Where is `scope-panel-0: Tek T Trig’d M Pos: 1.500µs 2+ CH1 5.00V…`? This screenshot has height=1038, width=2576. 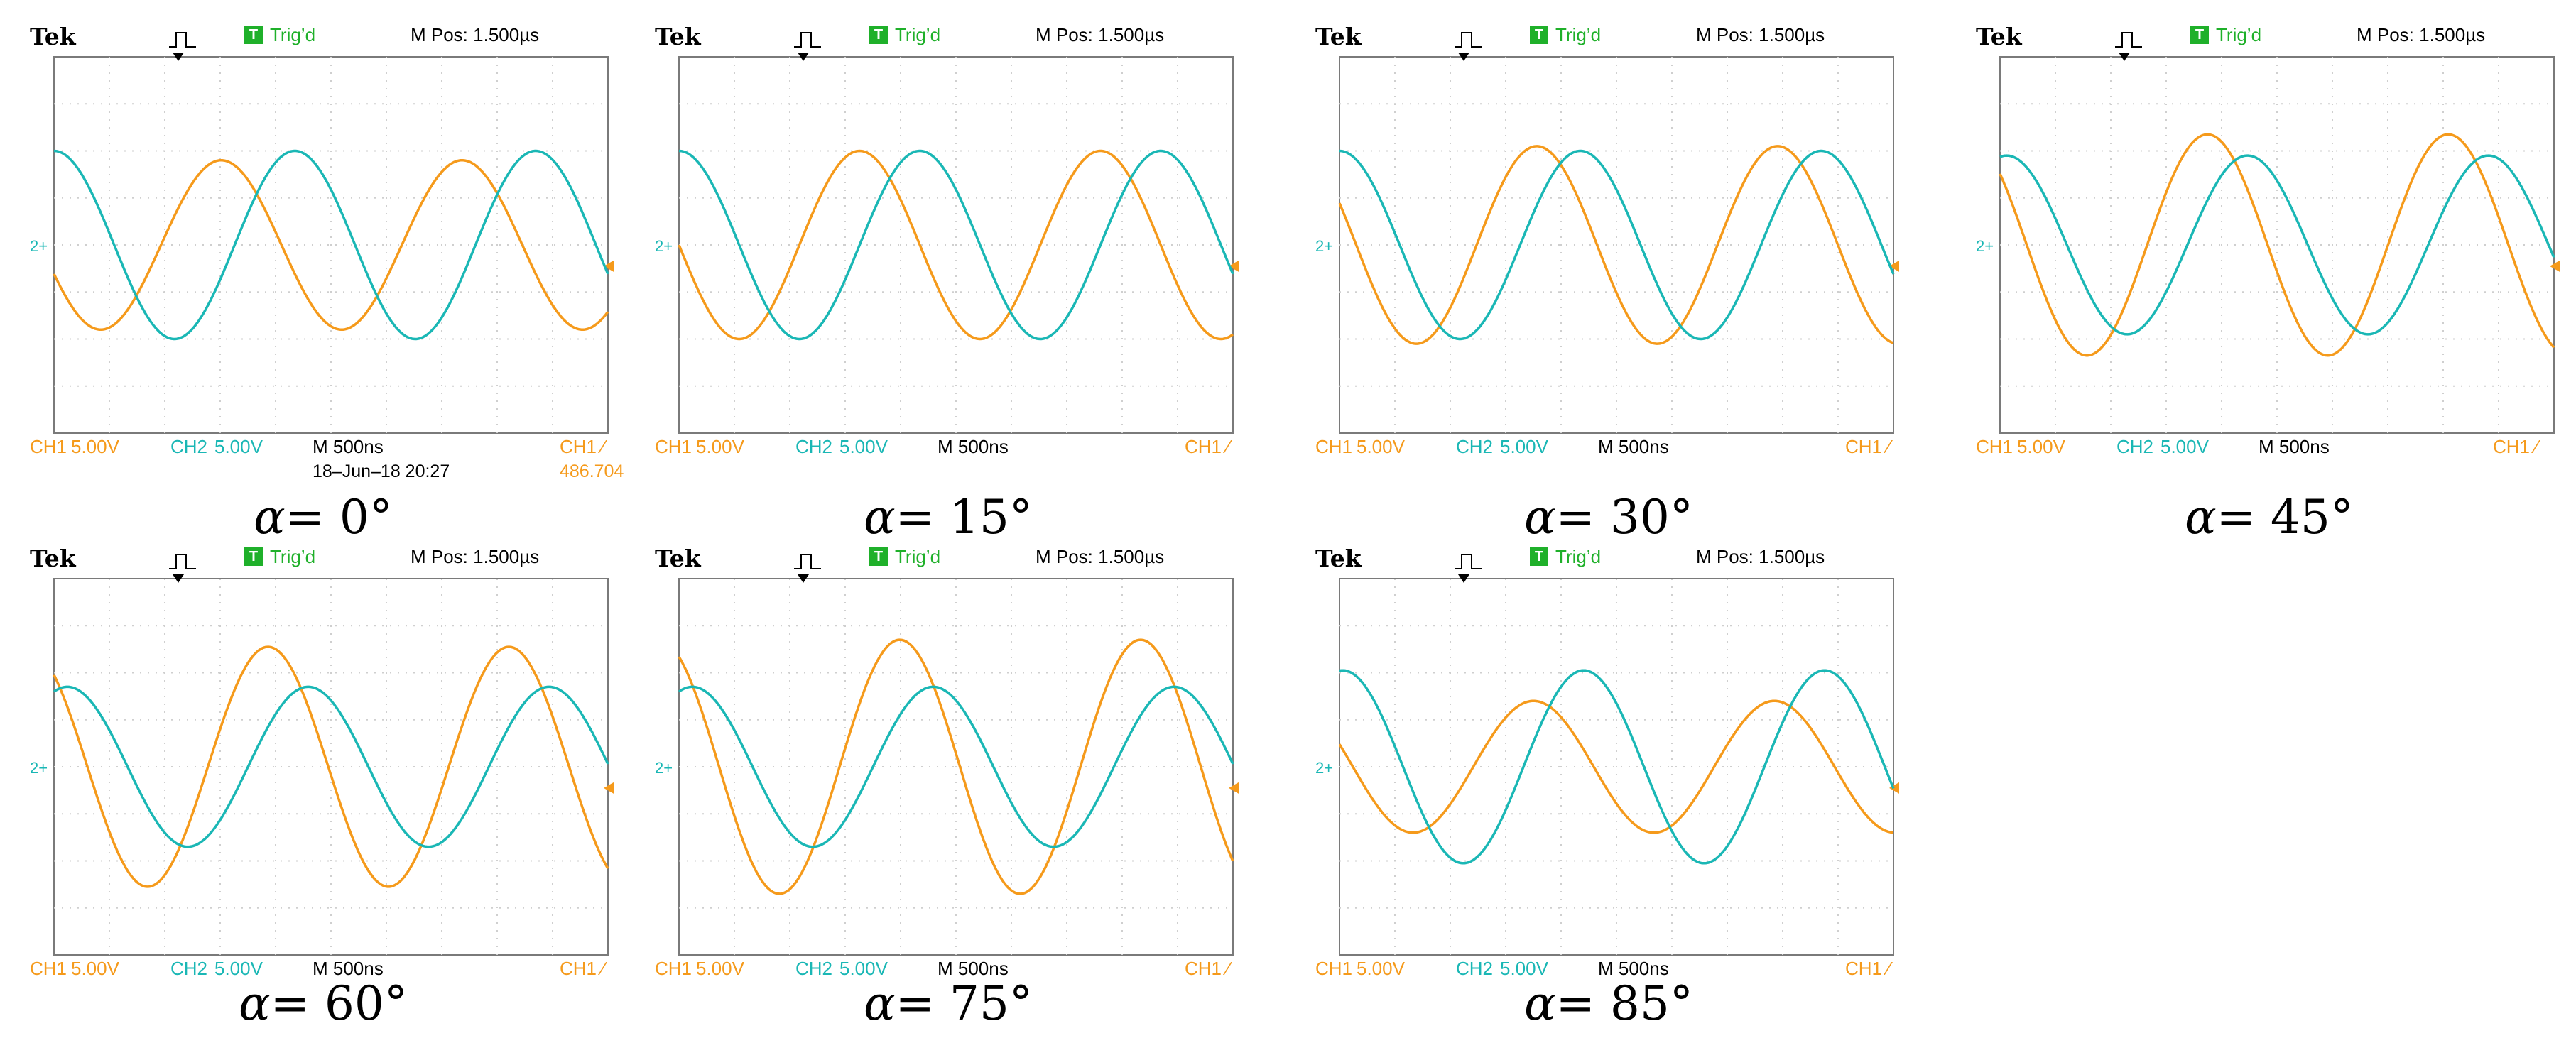
scope-panel-0: Tek T Trig’d M Pos: 1.500µs 2+ CH1 5.00V… is located at coordinates (326, 283).